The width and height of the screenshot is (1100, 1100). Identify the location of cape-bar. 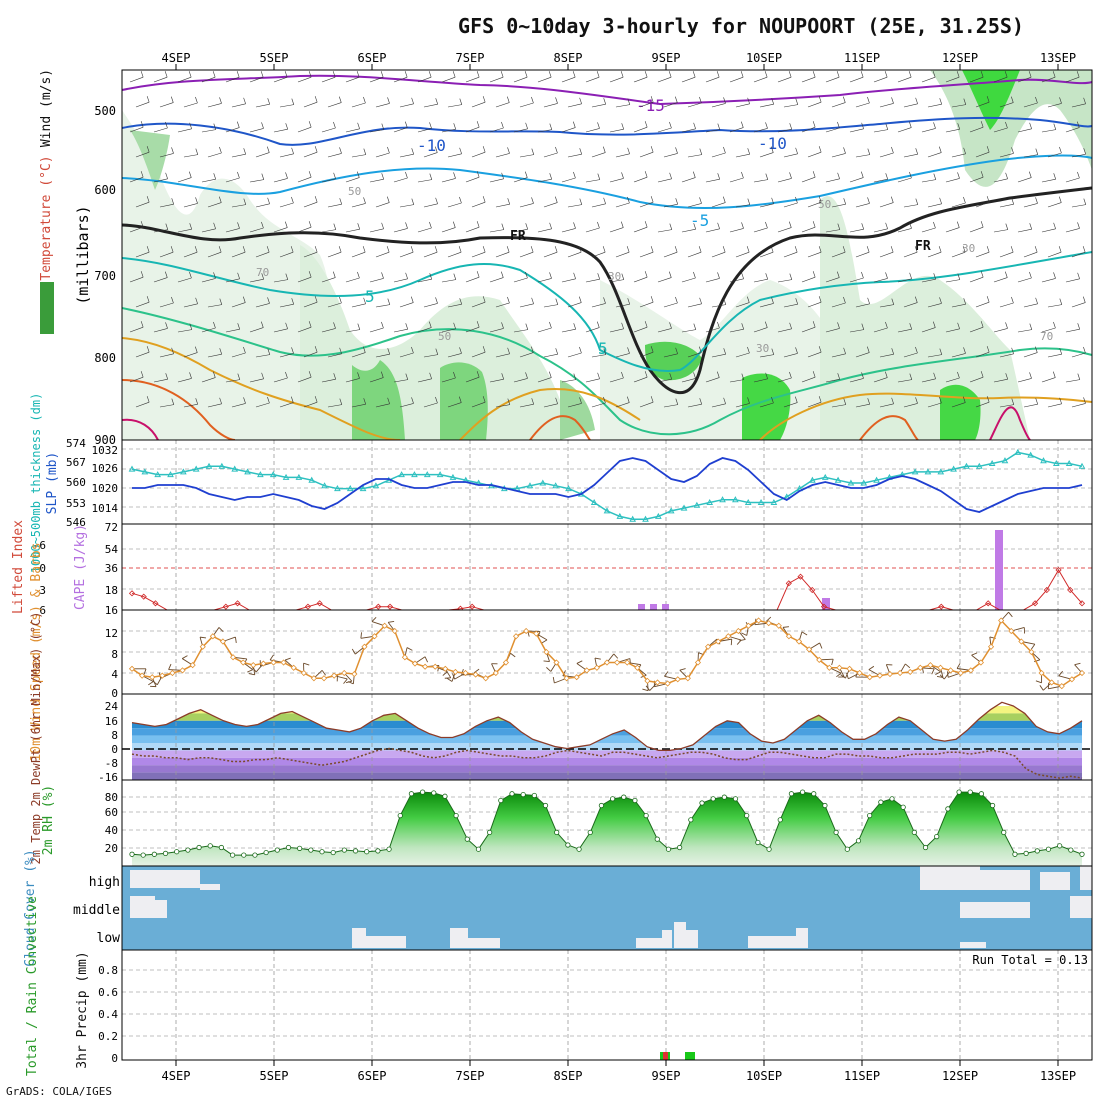
(665, 607).